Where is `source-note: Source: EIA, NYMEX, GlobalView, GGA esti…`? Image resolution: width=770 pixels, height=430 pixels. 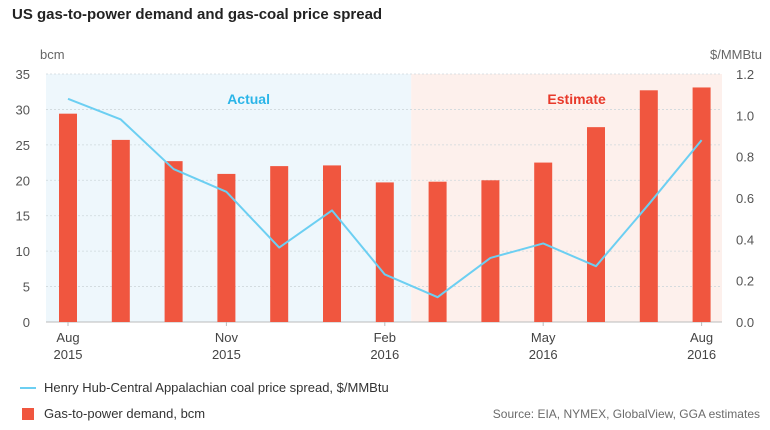 source-note: Source: EIA, NYMEX, GlobalView, GGA esti… is located at coordinates (626, 414).